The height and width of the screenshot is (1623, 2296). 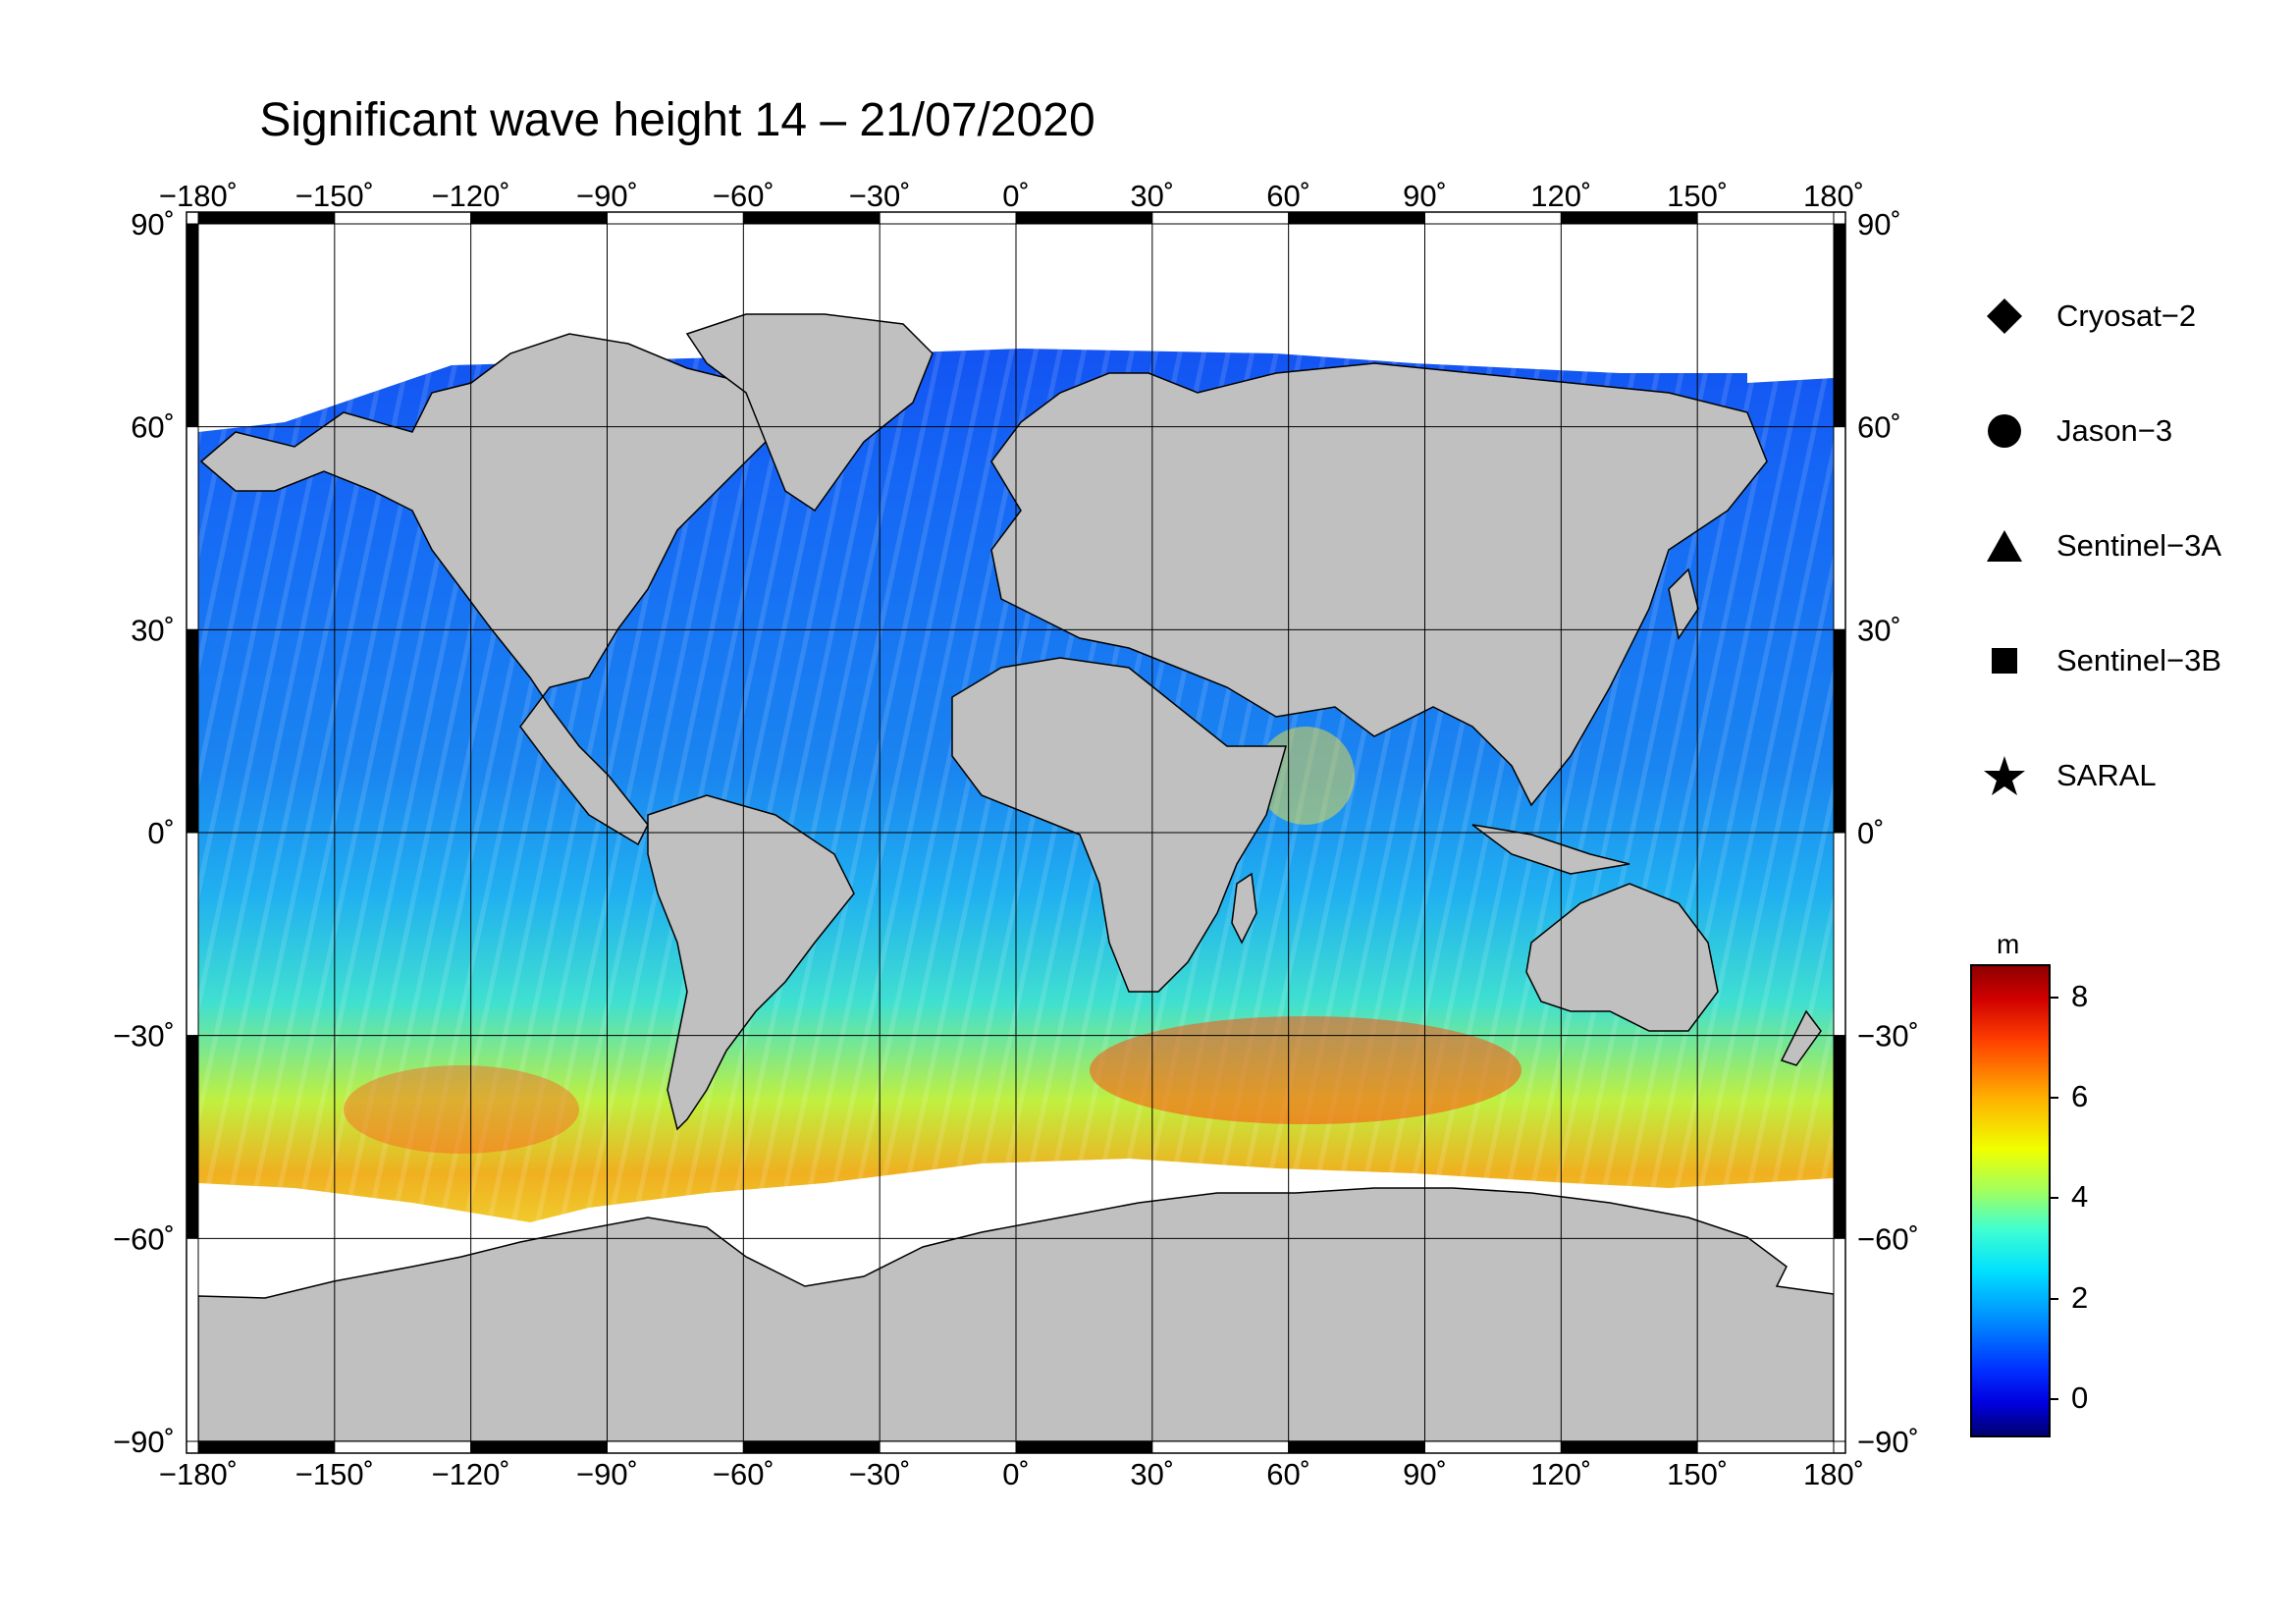 I want to click on legend-item-jason: Jason−3, so click(x=2139, y=434).